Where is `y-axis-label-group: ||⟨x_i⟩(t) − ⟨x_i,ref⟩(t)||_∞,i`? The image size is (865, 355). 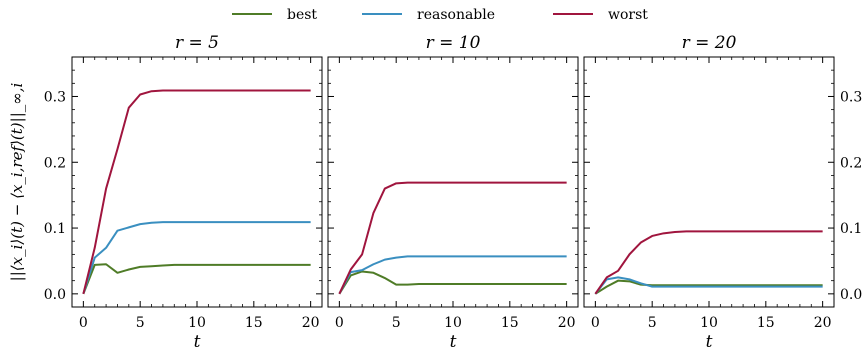 y-axis-label-group: ||⟨x_i⟩(t) − ⟨x_i,ref⟩(t)||_∞,i is located at coordinates (17, 181).